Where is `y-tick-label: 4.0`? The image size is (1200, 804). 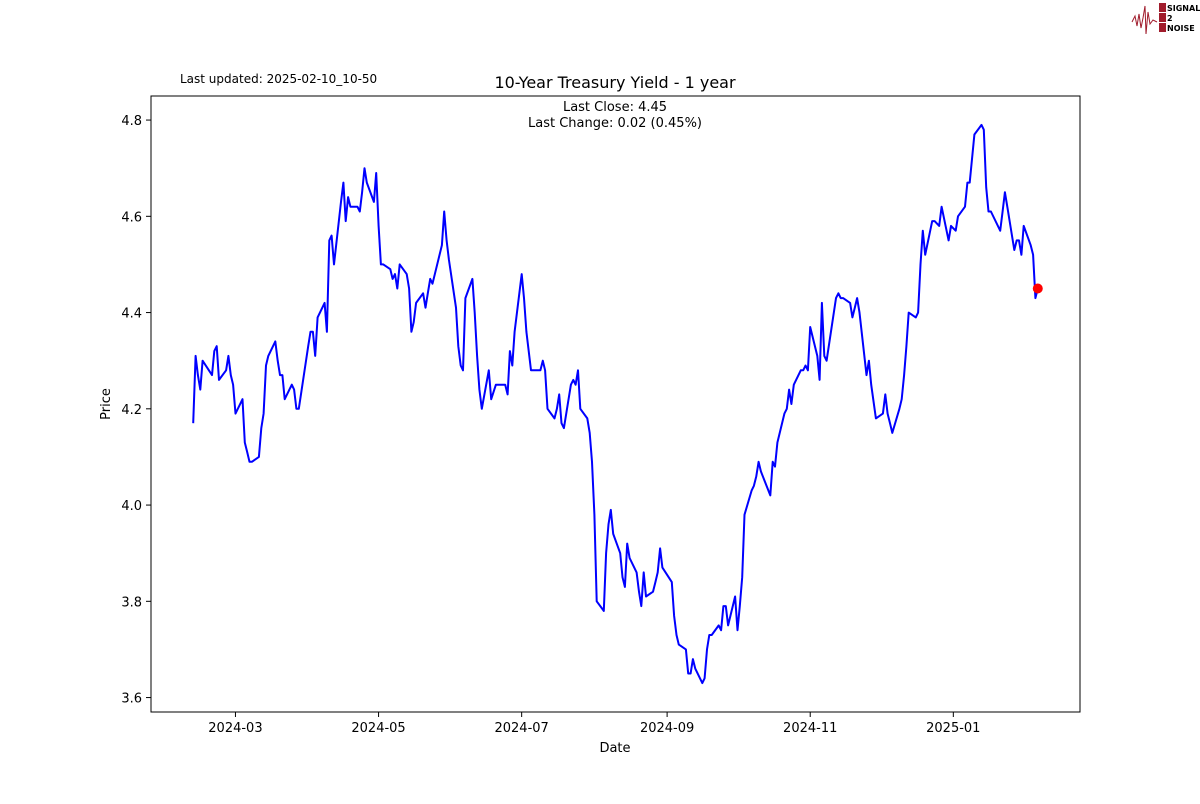 y-tick-label: 4.0 is located at coordinates (131, 506).